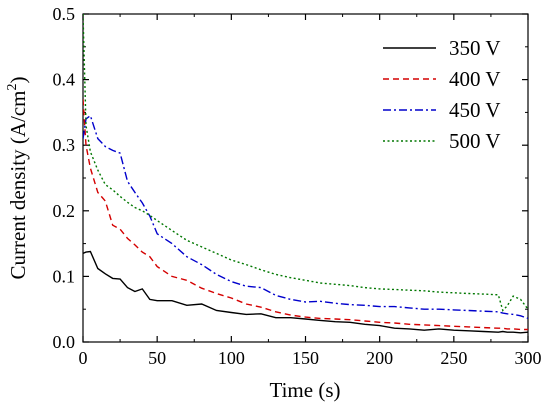  Describe the element at coordinates (379, 358) in the screenshot. I see `x-tick-label: 200` at that location.